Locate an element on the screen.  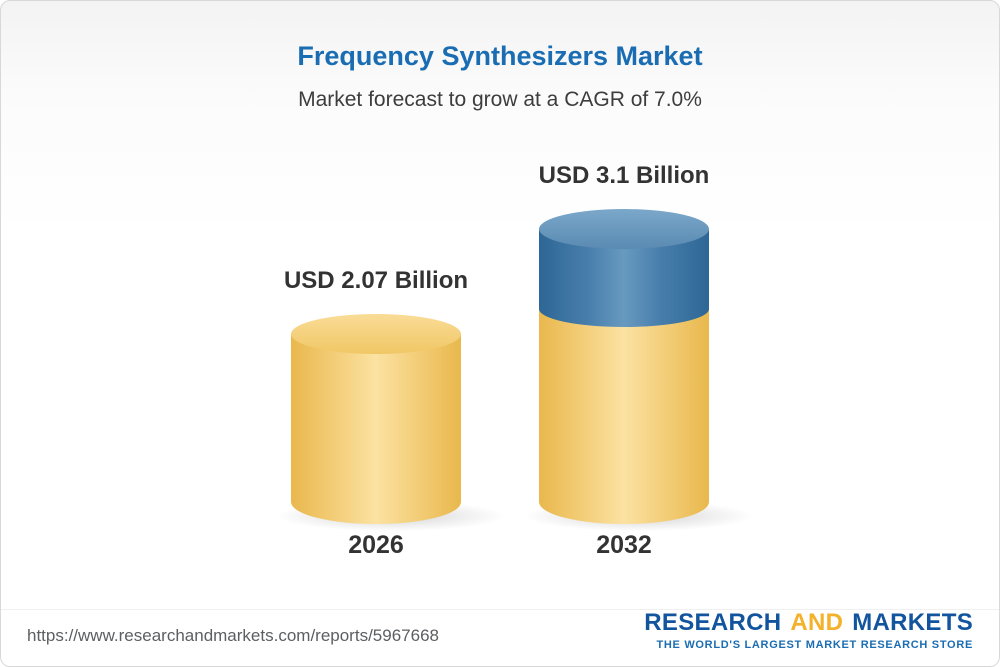
logo-wordmark: RESEARCH AND MARKETS is located at coordinates (808, 623).